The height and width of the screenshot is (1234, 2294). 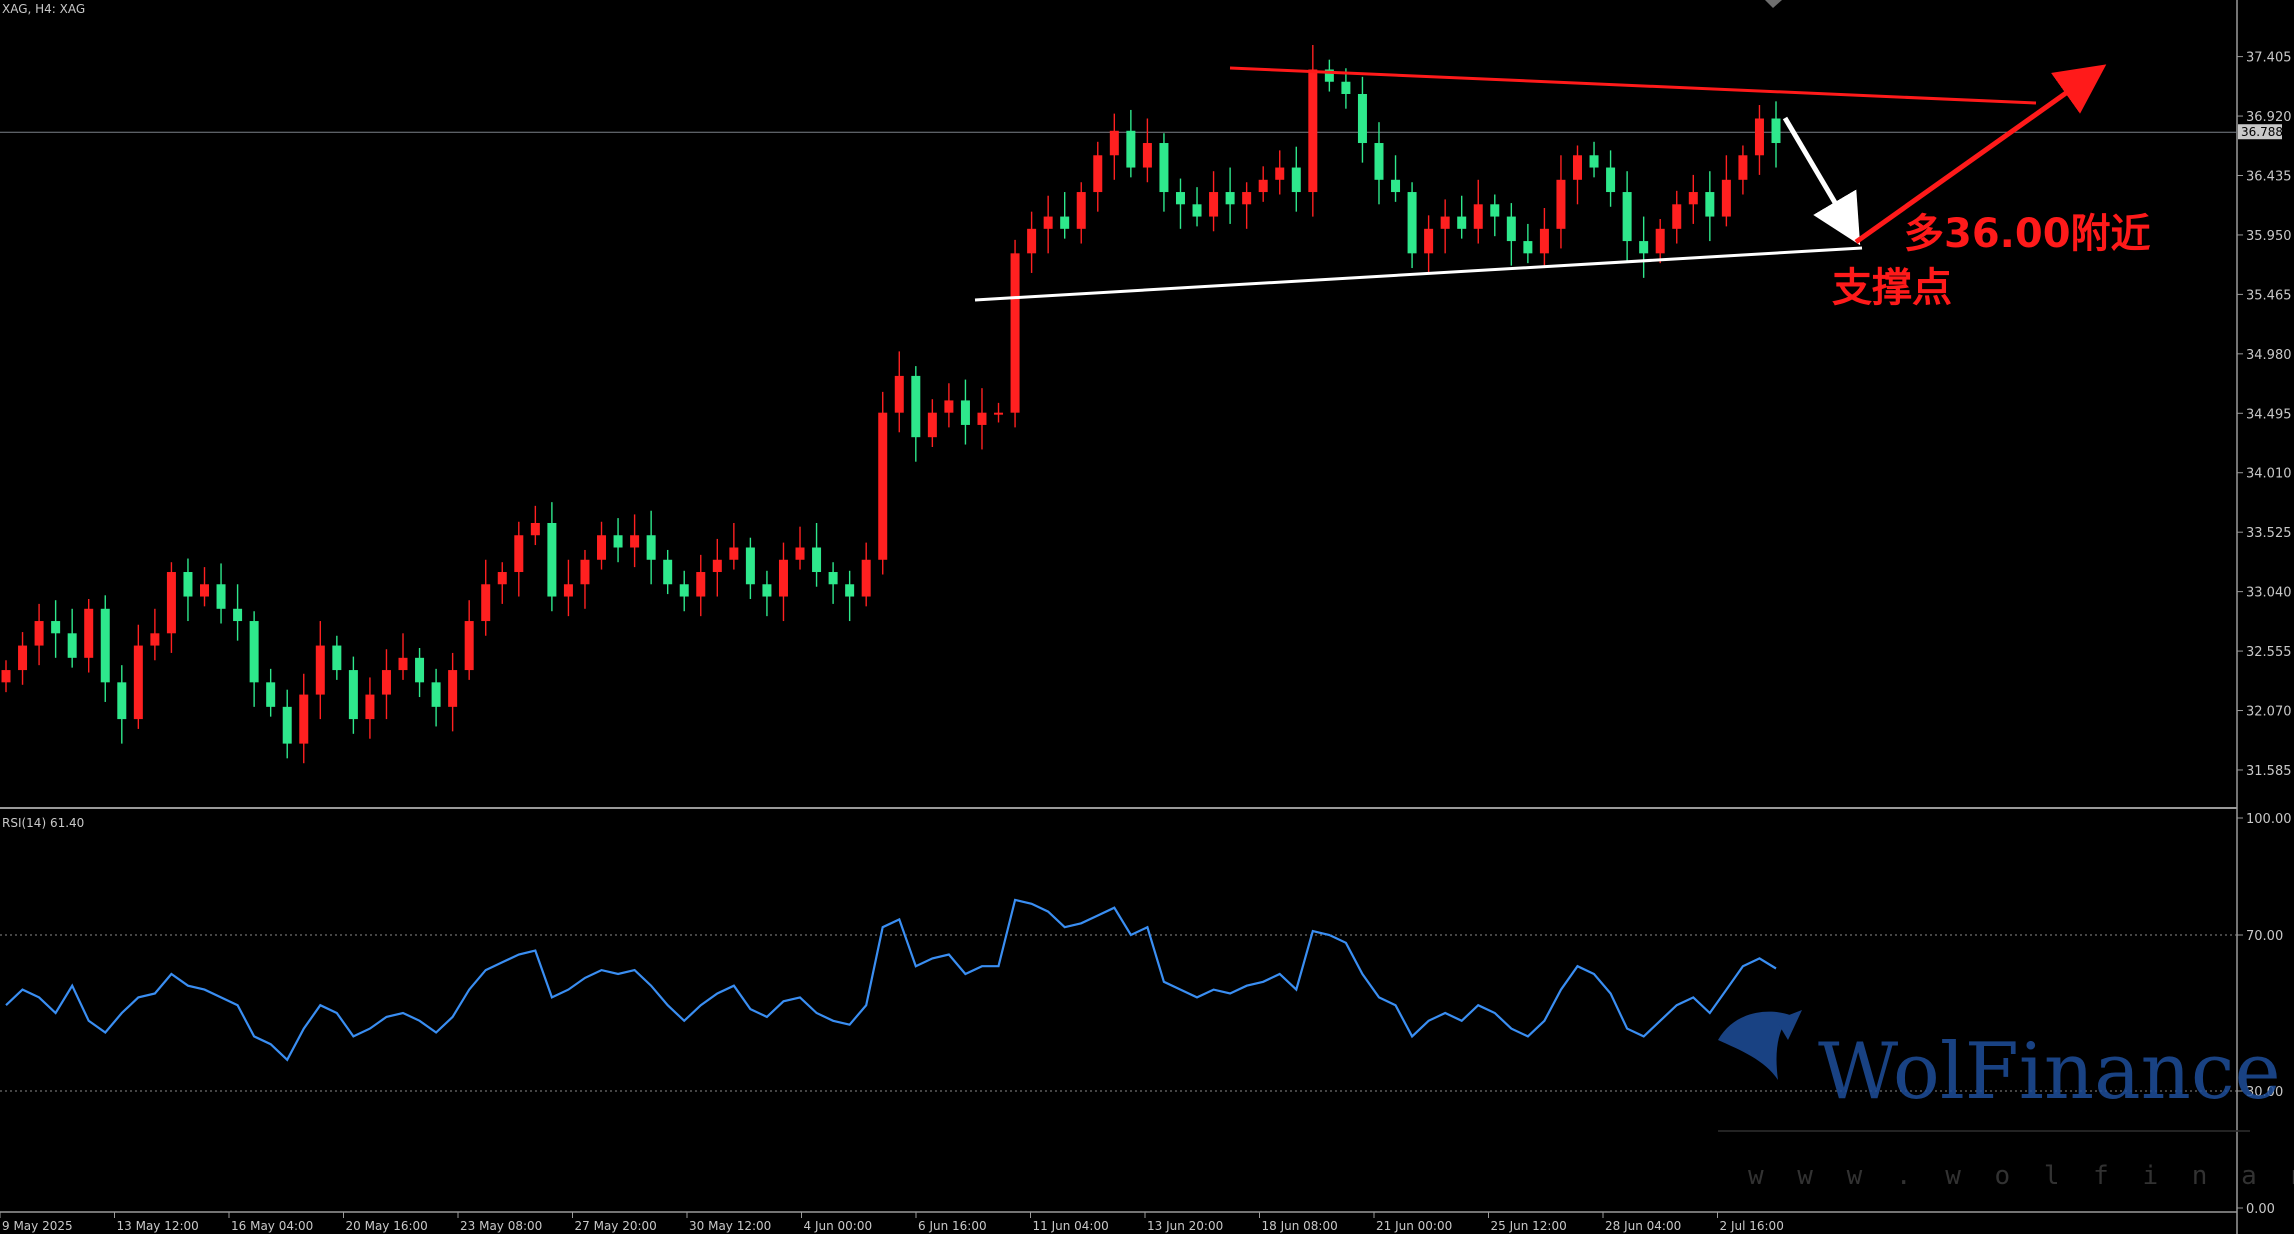 What do you see at coordinates (2021, 1176) in the screenshot?
I see `watermark-url: w w w . w o l f i n a n c e . c o m` at bounding box center [2021, 1176].